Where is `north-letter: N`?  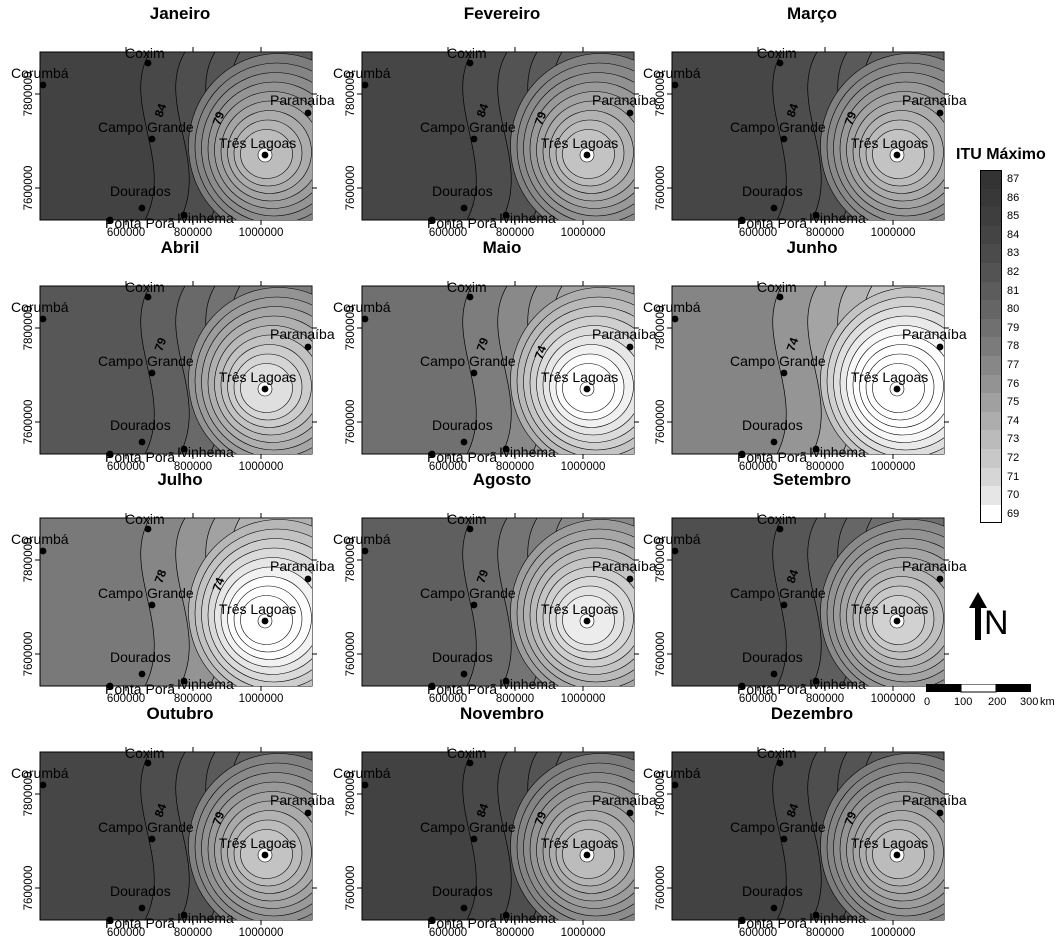
north-letter: N is located at coordinates (996, 623).